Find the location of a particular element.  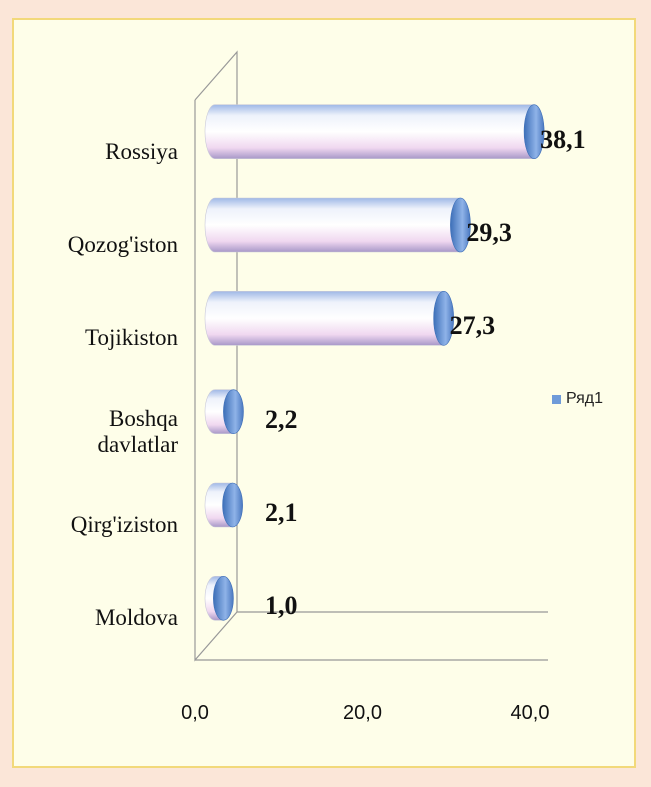

value-label: 2,2 is located at coordinates (281, 419).